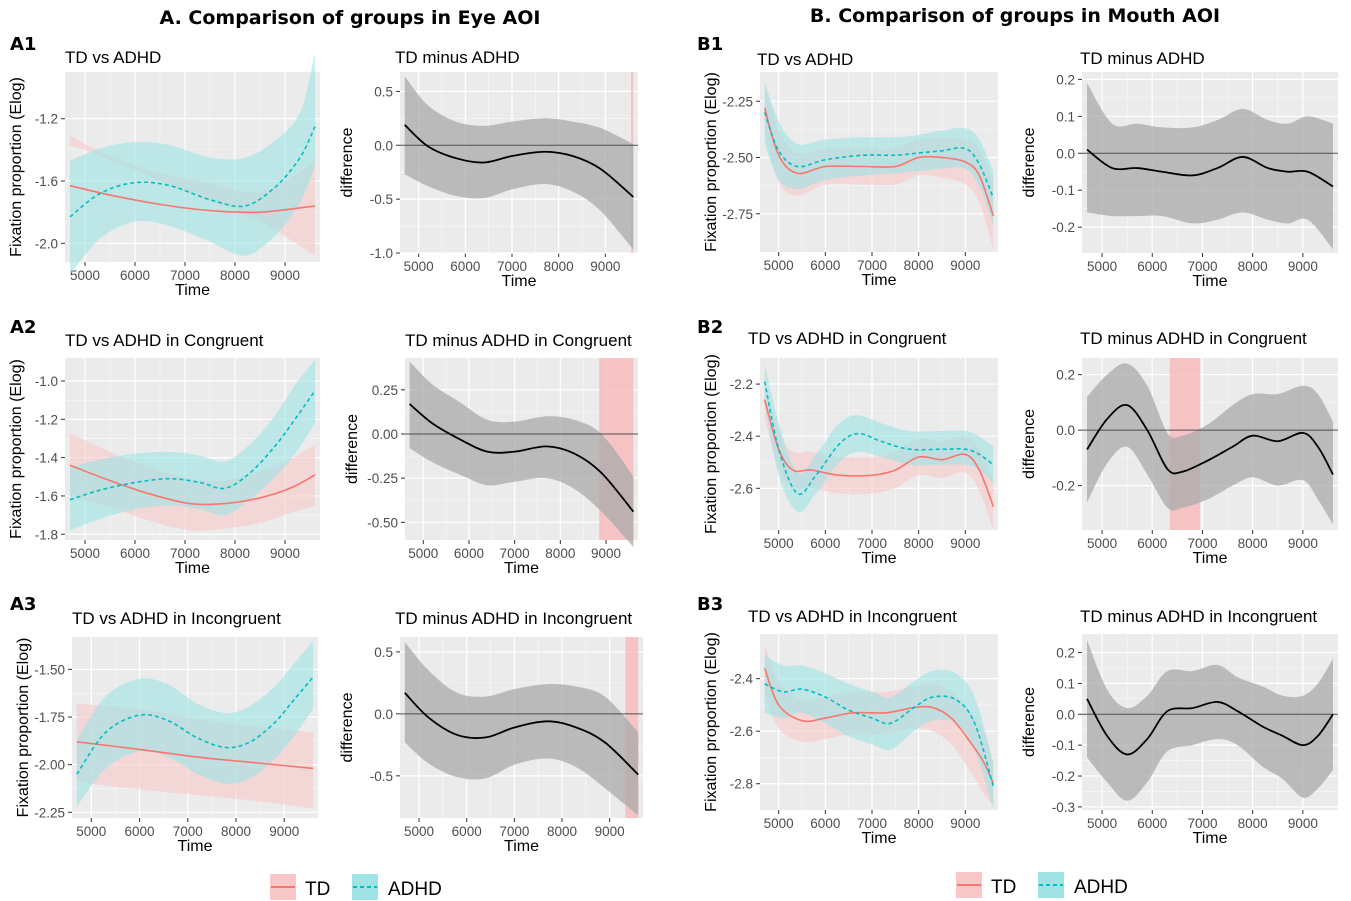  I want to click on y-tick-label: -1.0, so click(46, 381).